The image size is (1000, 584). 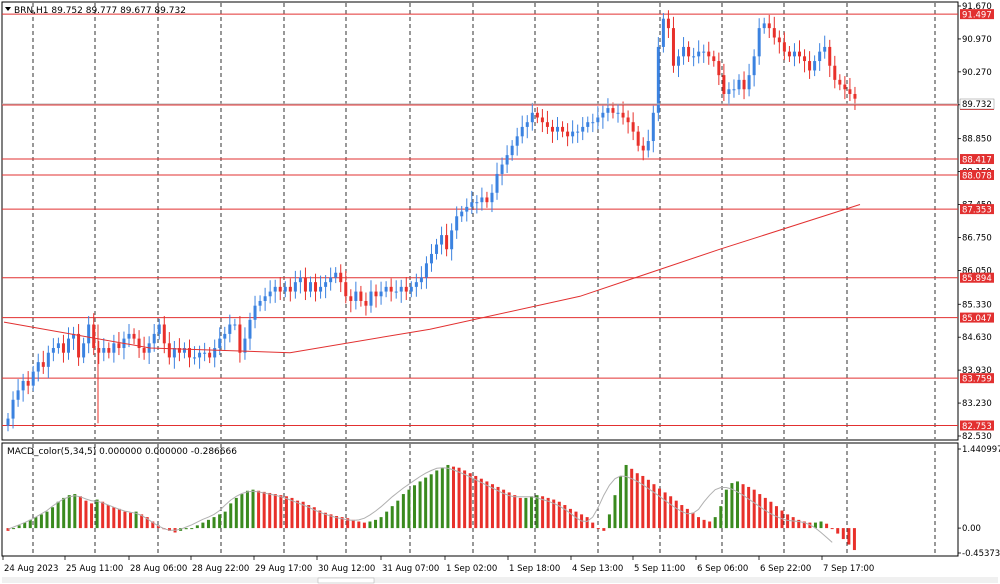 I want to click on level-label: 87.353, so click(x=977, y=211).